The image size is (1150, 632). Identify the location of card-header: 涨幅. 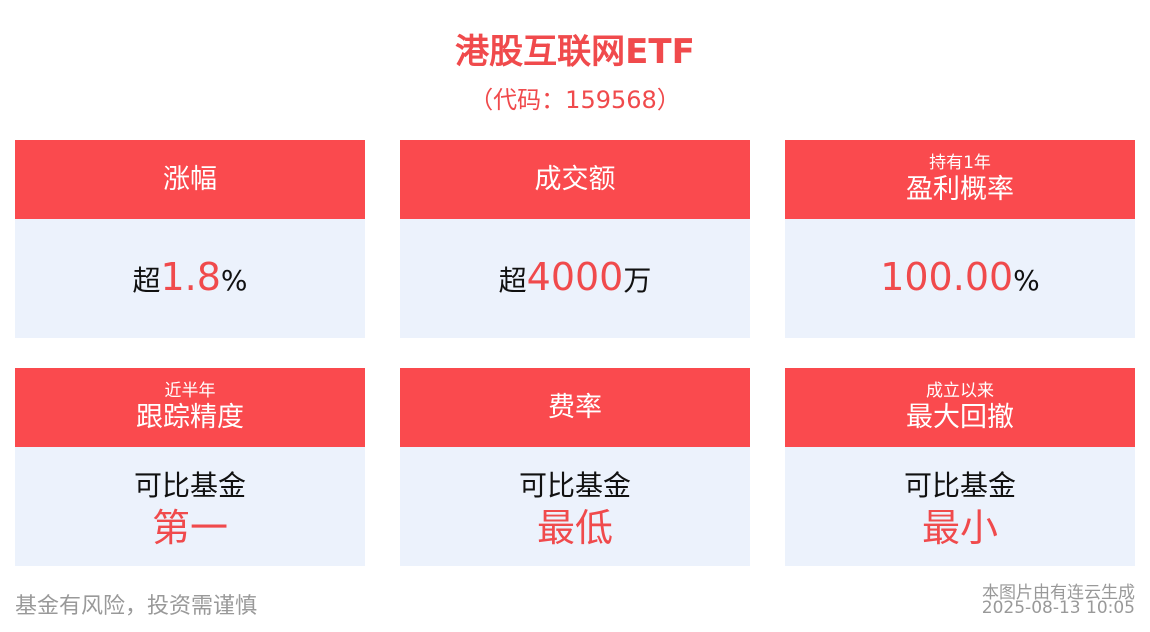
(190, 179).